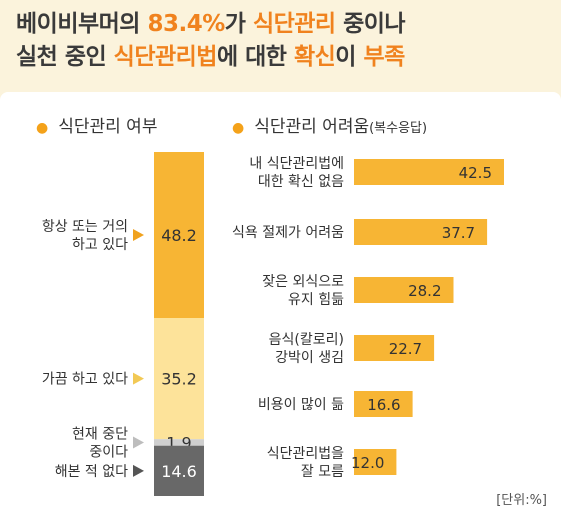  What do you see at coordinates (97, 127) in the screenshot?
I see `left-chart-title: ● 식단관리 여부` at bounding box center [97, 127].